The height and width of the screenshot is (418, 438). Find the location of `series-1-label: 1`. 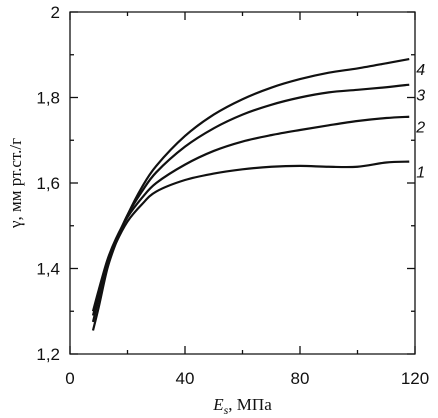

series-1-label: 1 is located at coordinates (420, 173).